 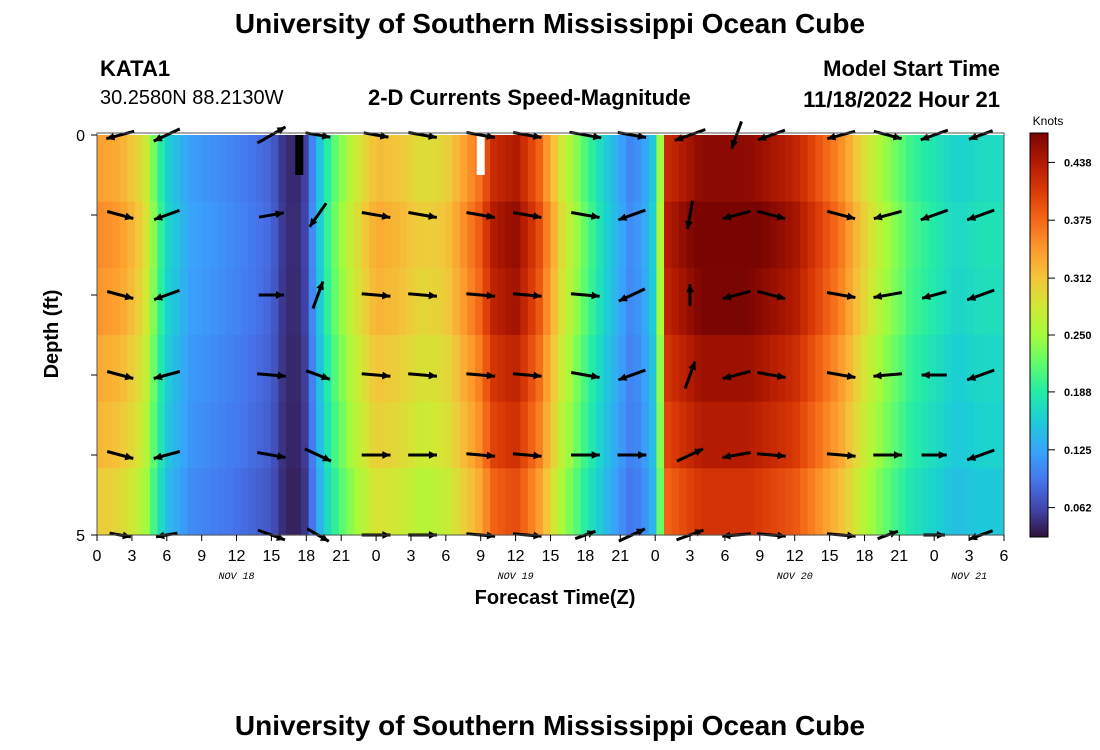 I want to click on x-tick-label: 3, so click(x=969, y=556).